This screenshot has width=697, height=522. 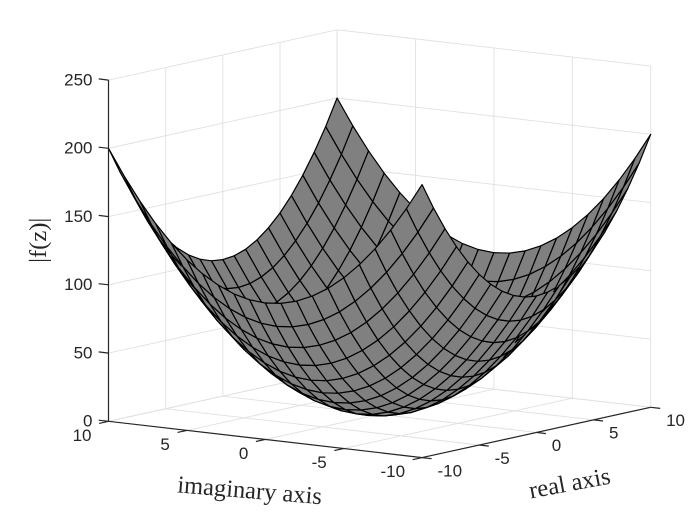 What do you see at coordinates (78, 216) in the screenshot?
I see `svg-text: 150` at bounding box center [78, 216].